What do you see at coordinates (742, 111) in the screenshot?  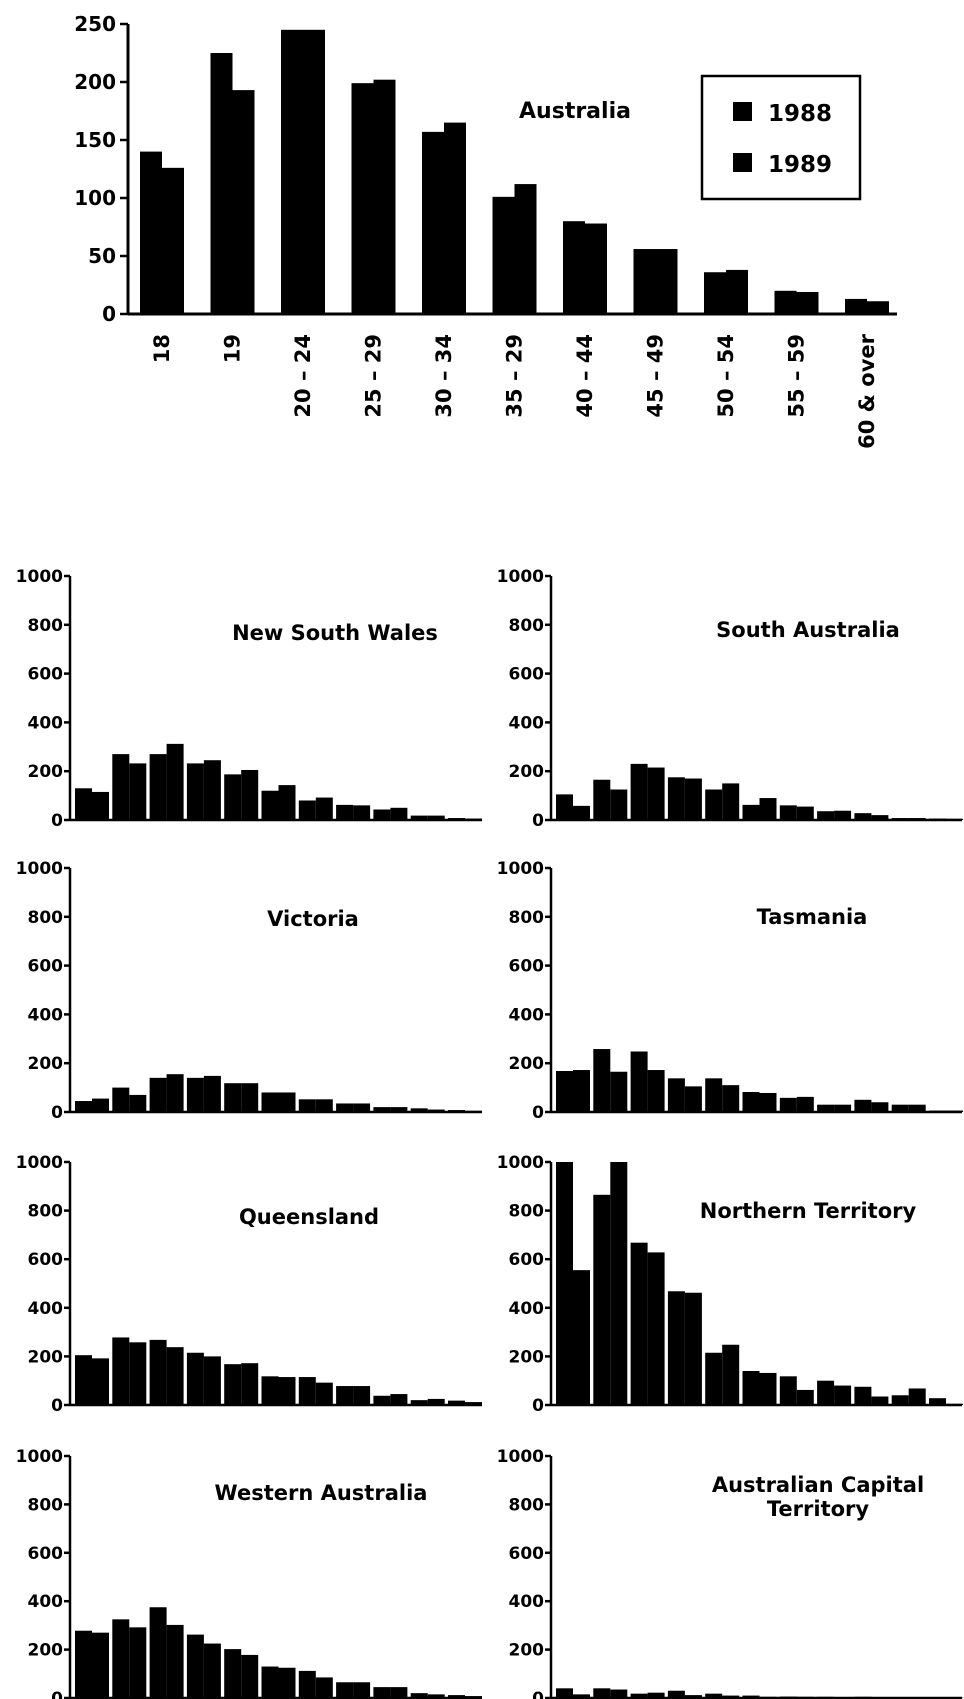 I see `legend-swatch` at bounding box center [742, 111].